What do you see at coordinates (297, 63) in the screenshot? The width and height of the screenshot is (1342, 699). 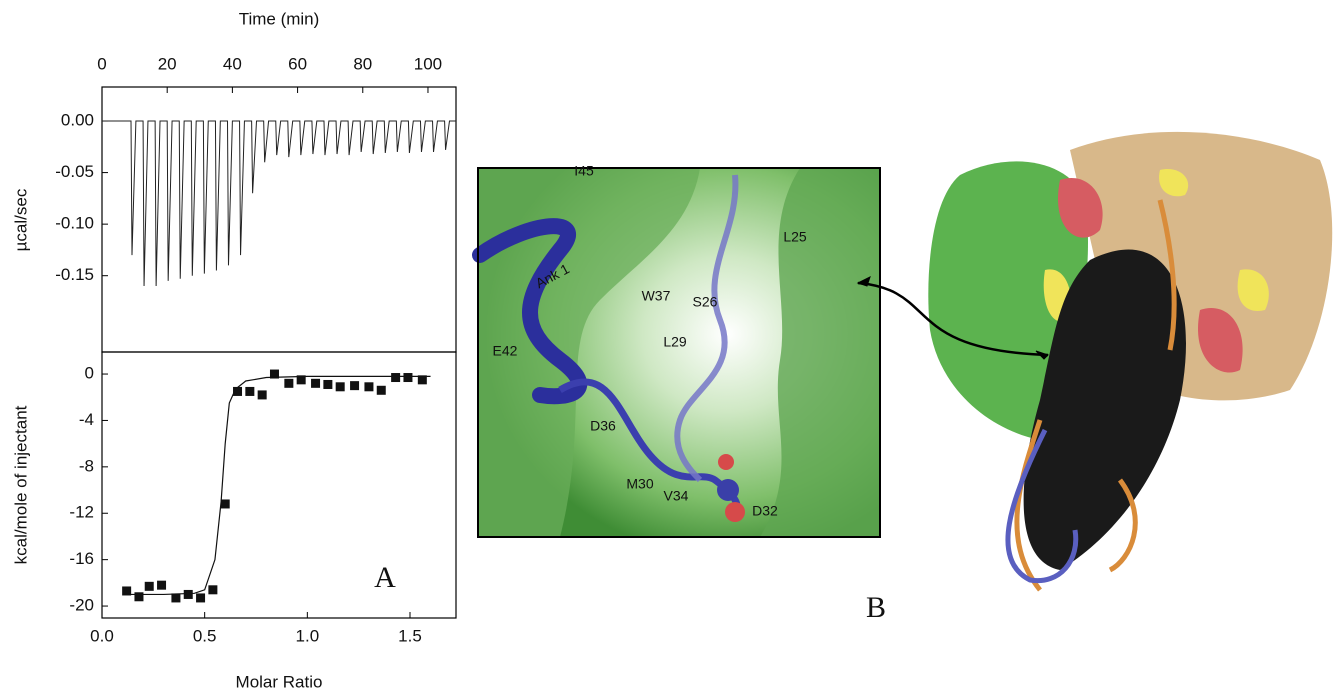 I see `x-tick-label: 60` at bounding box center [297, 63].